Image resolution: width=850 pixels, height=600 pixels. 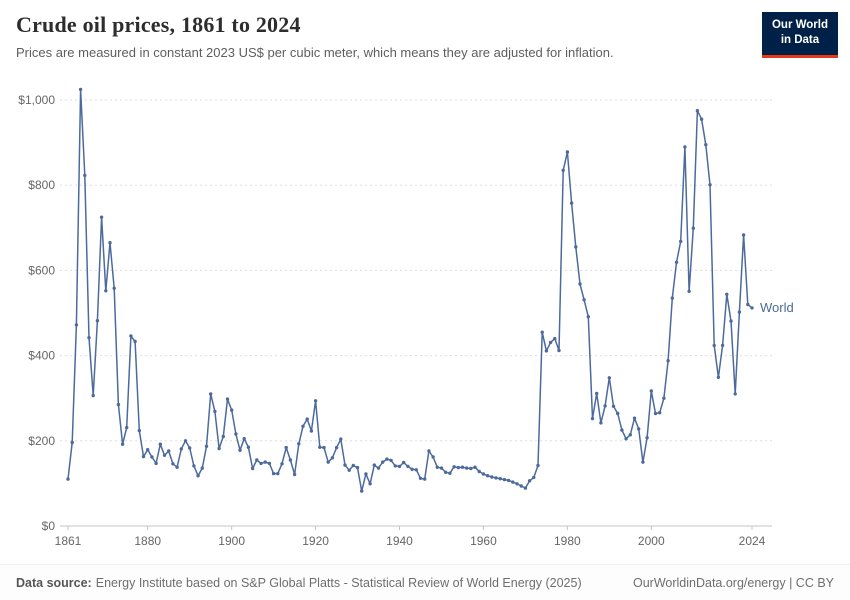 I want to click on y-tick-label: $800, so click(x=41, y=185).